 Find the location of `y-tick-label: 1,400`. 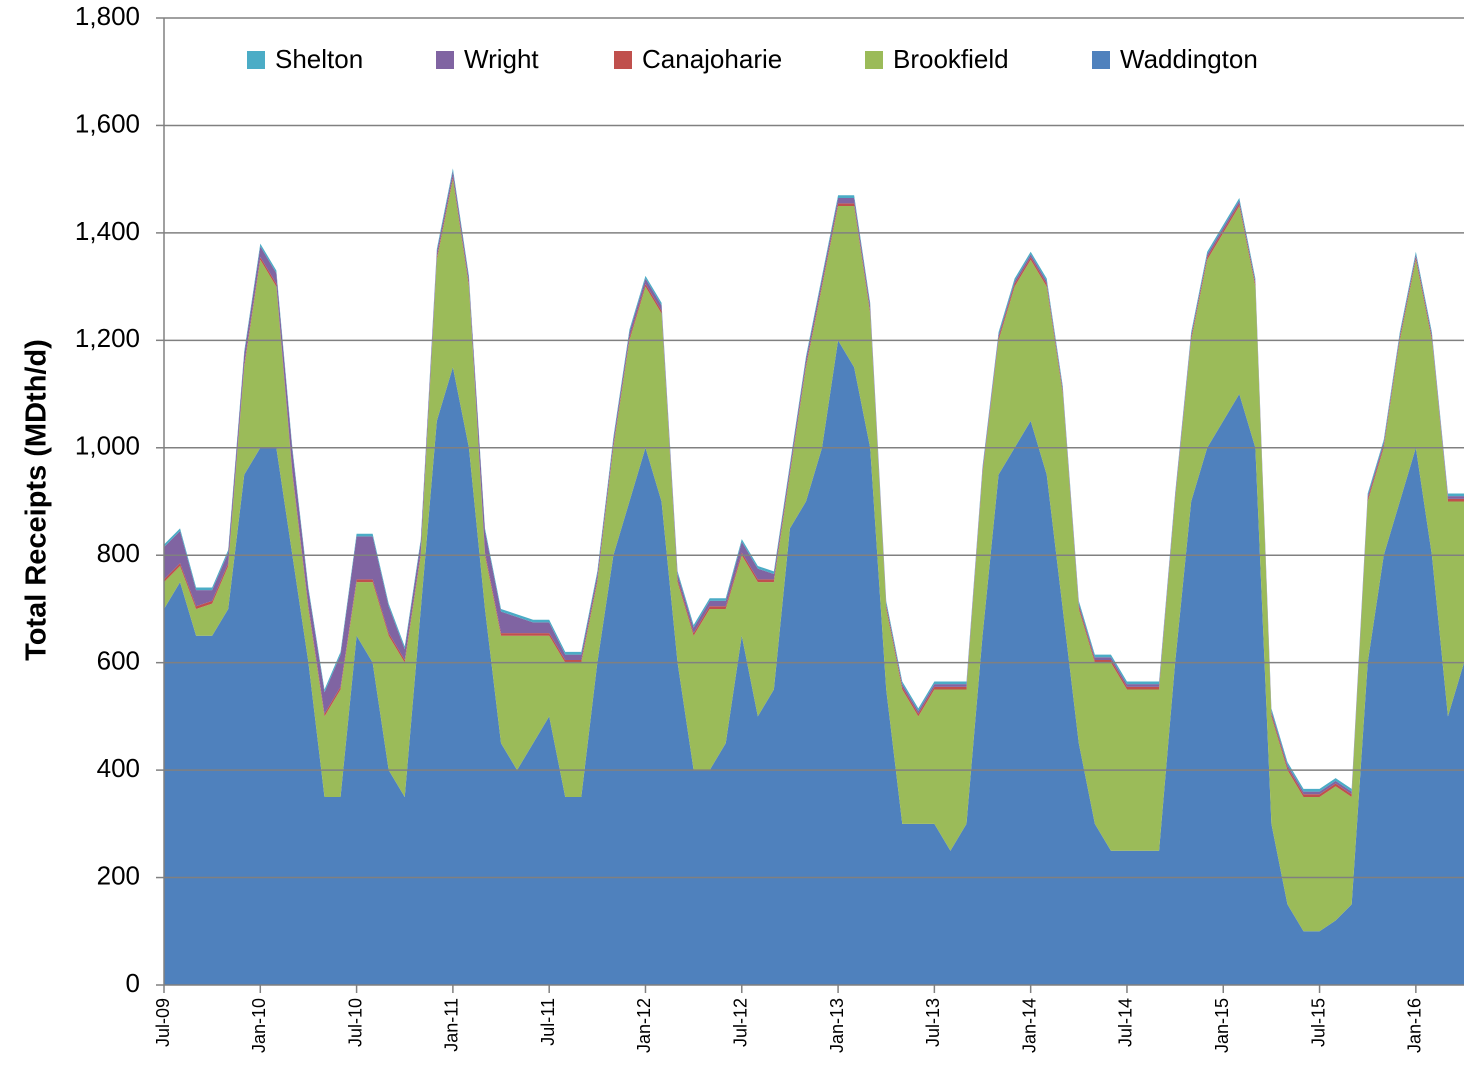

y-tick-label: 1,400 is located at coordinates (107, 231).